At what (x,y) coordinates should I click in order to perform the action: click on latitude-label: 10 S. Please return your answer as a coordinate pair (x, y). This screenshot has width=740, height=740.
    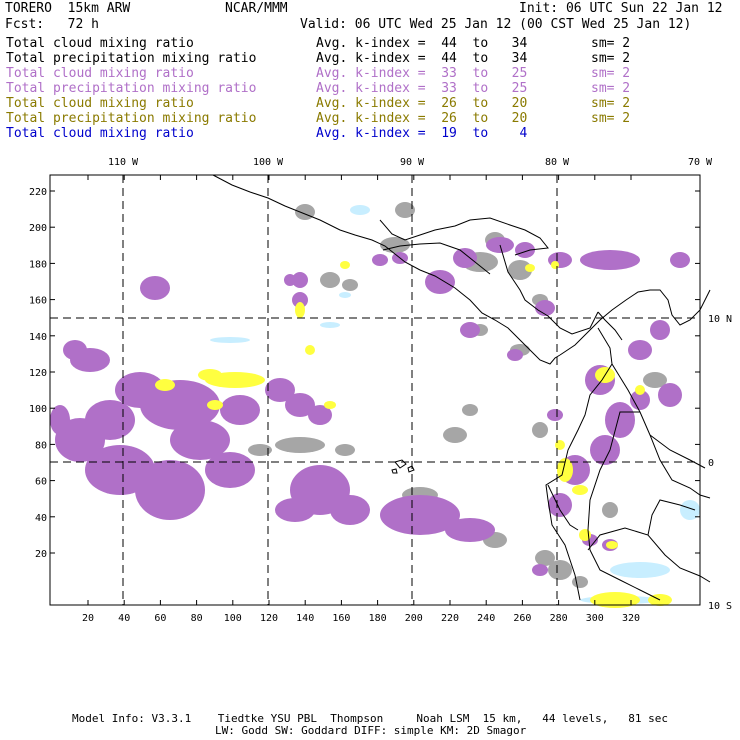
    Looking at the image, I should click on (720, 606).